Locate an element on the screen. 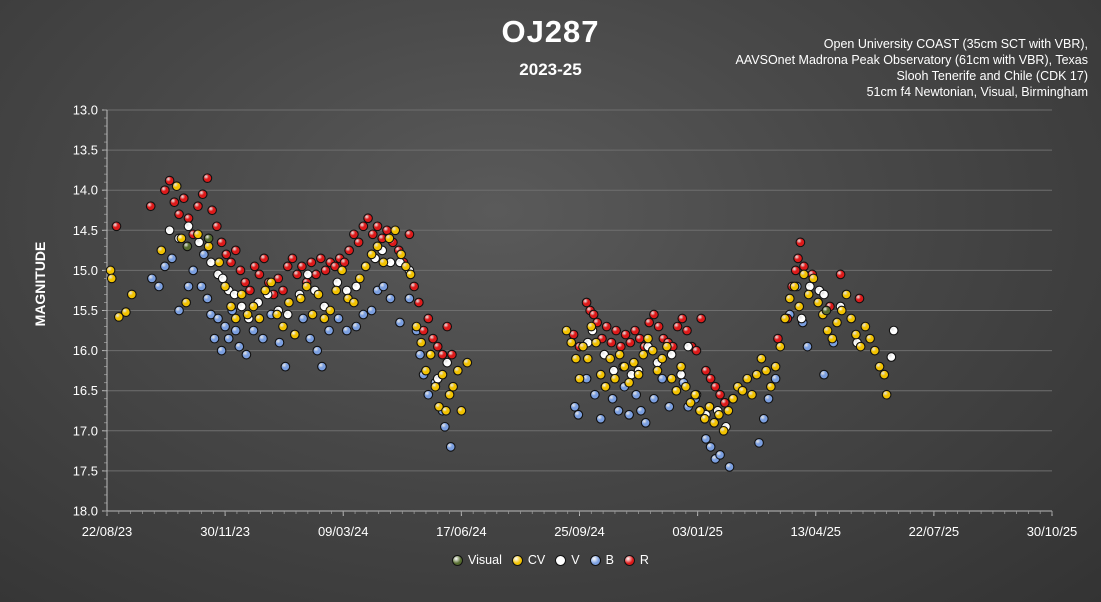  data-point-visual is located at coordinates (826, 310).